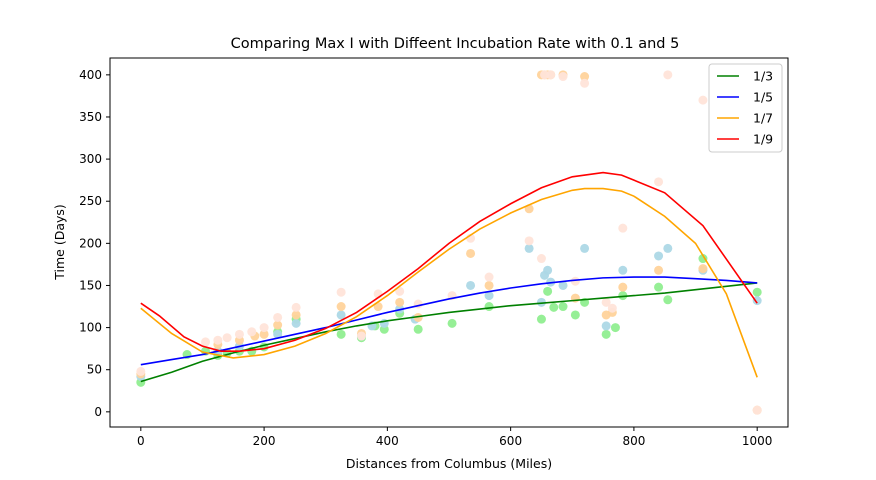  What do you see at coordinates (90, 243) in the screenshot?
I see `y-tick-label: 200` at bounding box center [90, 243].